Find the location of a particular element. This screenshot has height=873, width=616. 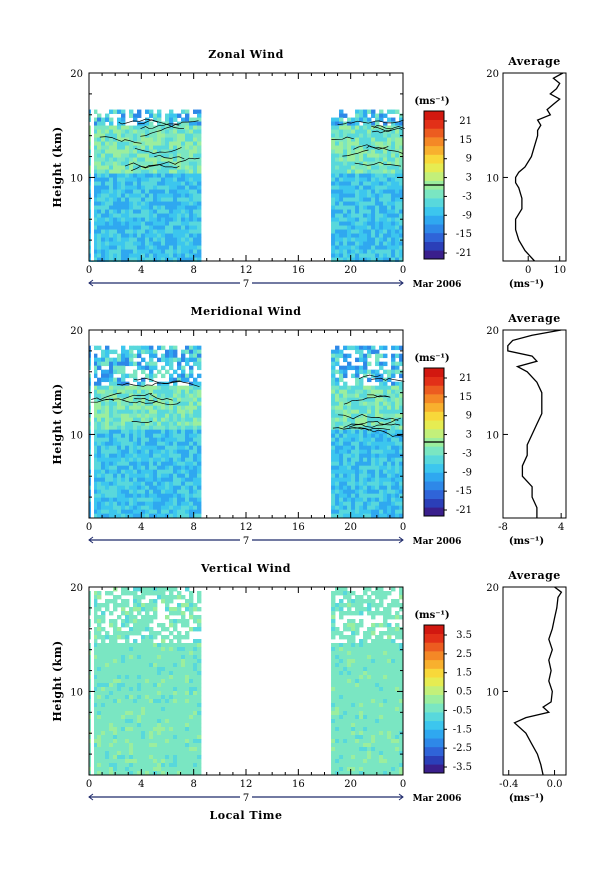

x-tick-label: 0 is located at coordinates (89, 527).